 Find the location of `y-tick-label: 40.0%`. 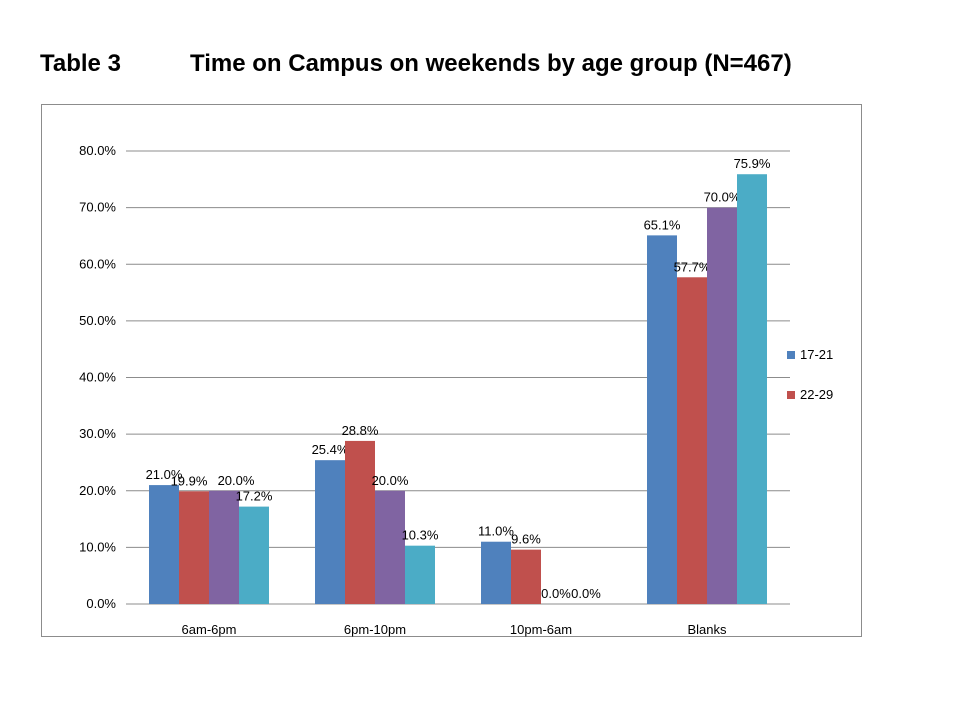

y-tick-label: 40.0% is located at coordinates (97, 377).